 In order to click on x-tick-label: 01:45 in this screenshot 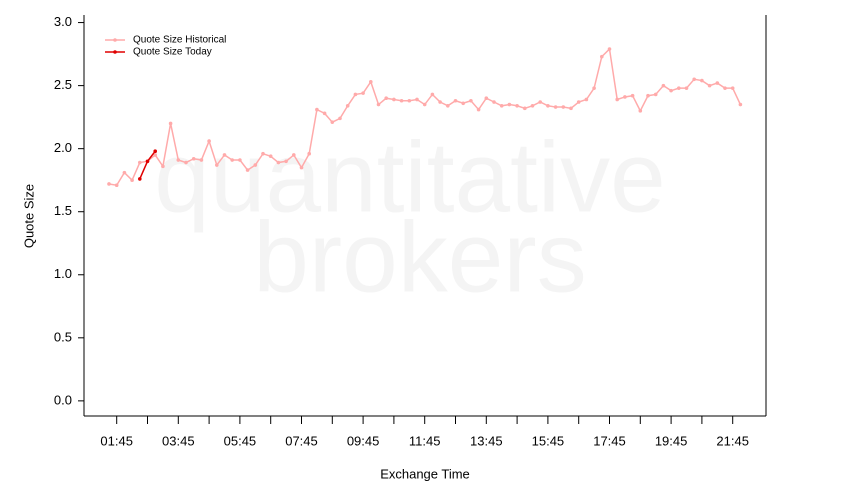, I will do `click(116, 440)`.